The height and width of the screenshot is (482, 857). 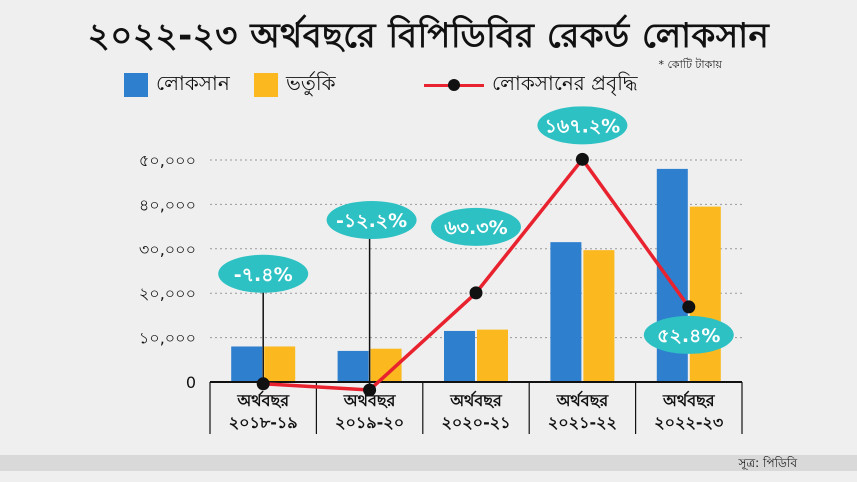 I want to click on x-tick-label: ২০২২-২৩, so click(x=689, y=422).